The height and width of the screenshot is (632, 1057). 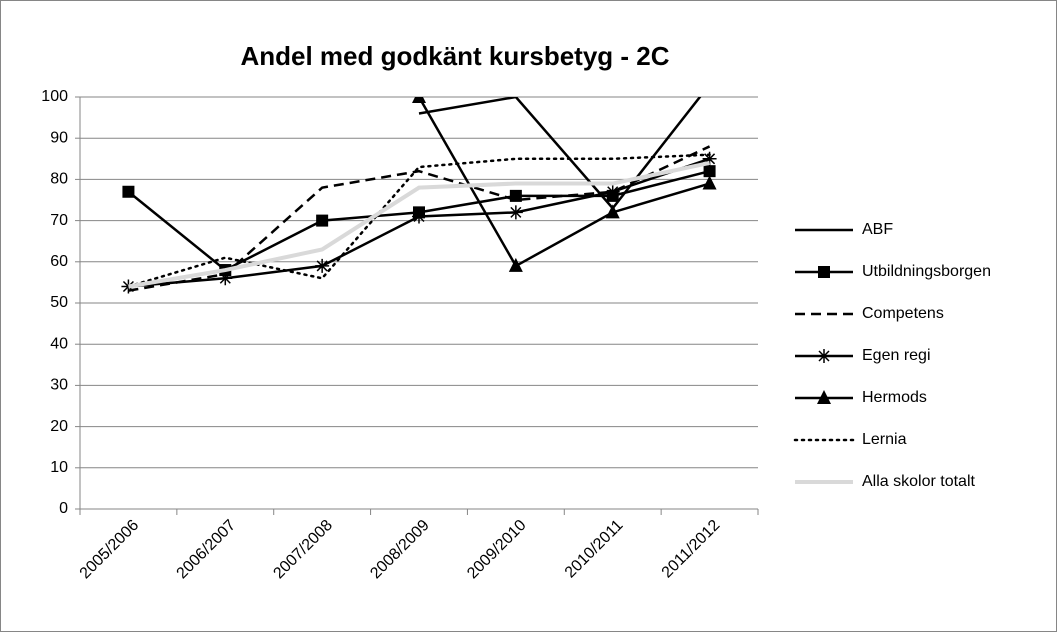 I want to click on y-tick-label: 20, so click(x=59, y=426).